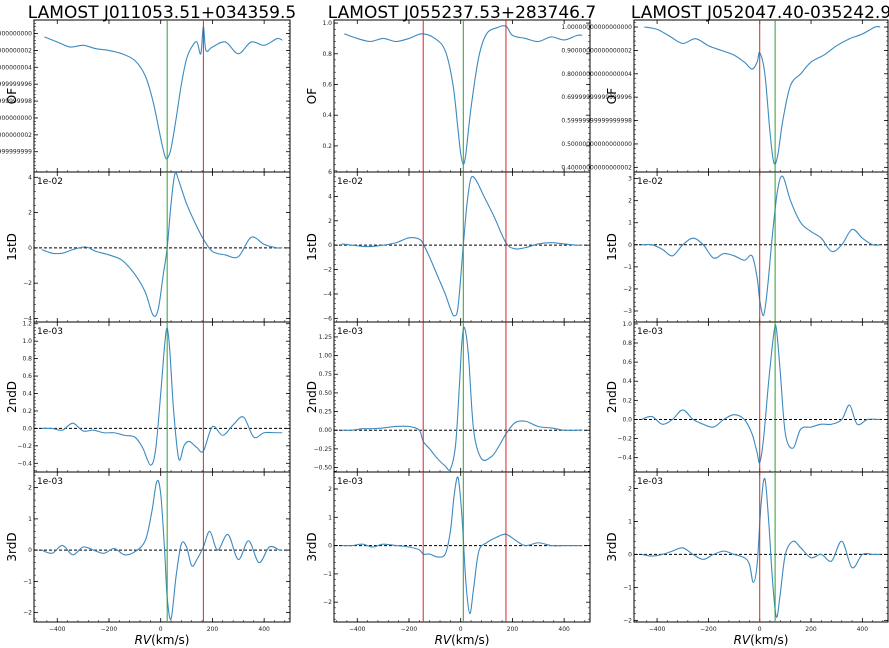 This screenshot has width=889, height=648. I want to click on y-tick-label: 1.2, so click(27, 324).